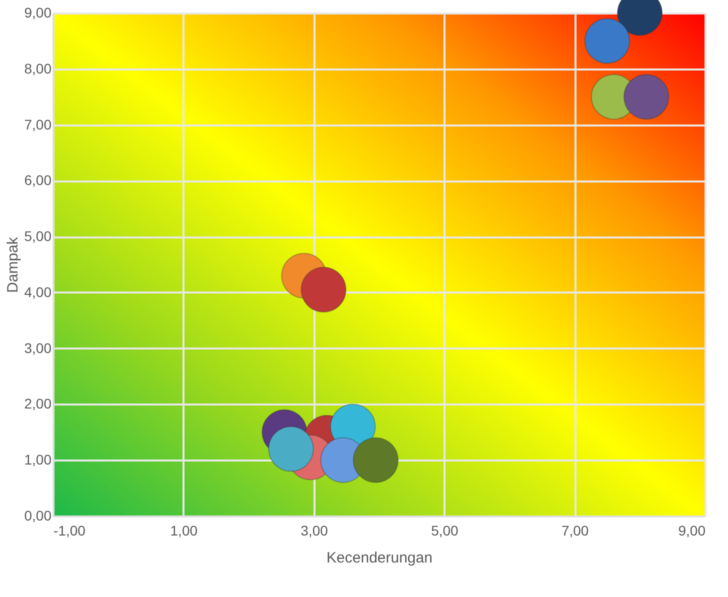 The width and height of the screenshot is (728, 597). I want to click on x-tick-label: -1,00, so click(70, 530).